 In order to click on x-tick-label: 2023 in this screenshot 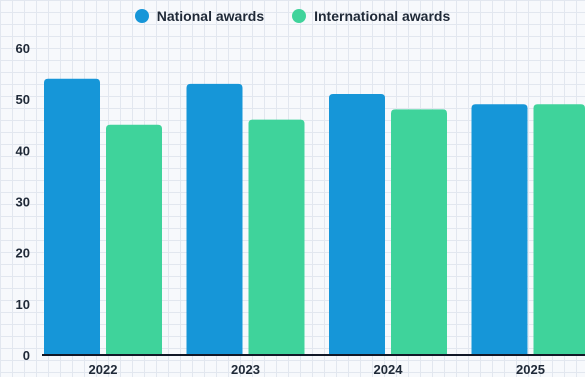, I will do `click(245, 369)`.